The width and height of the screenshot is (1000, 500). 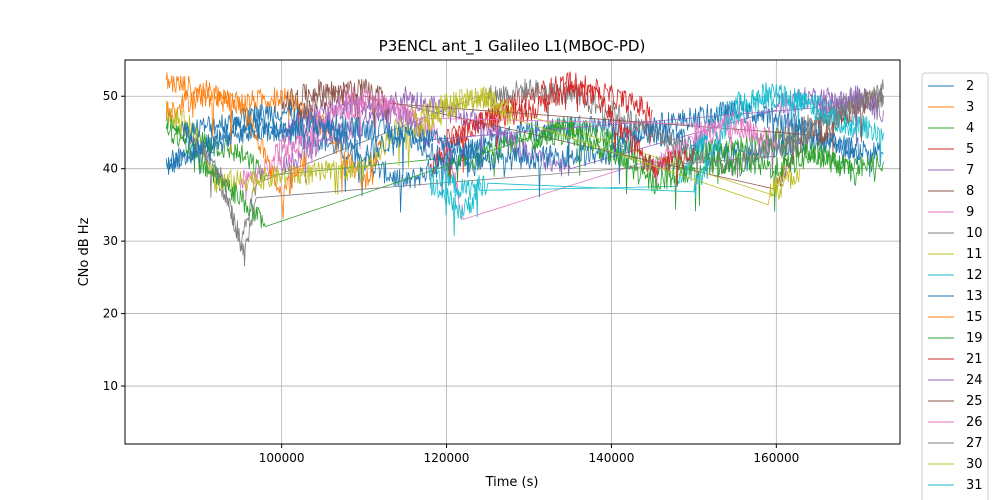 What do you see at coordinates (512, 482) in the screenshot?
I see `x-axis-label: Time (s)` at bounding box center [512, 482].